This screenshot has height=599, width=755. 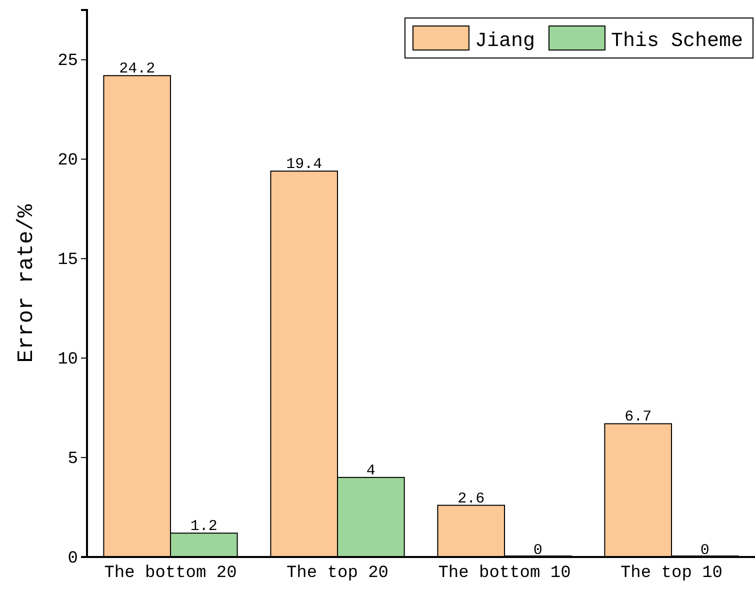 I want to click on legend-label: Jiang, so click(x=504, y=41).